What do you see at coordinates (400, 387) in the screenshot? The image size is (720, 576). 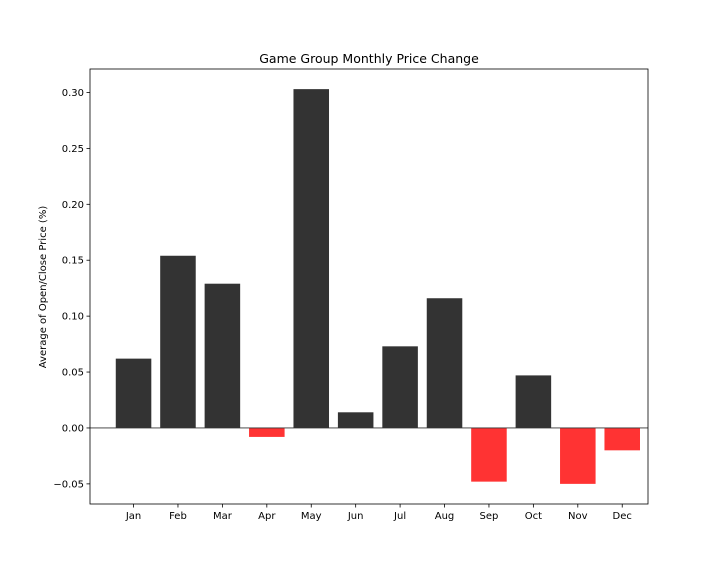 I see `bar-jul` at bounding box center [400, 387].